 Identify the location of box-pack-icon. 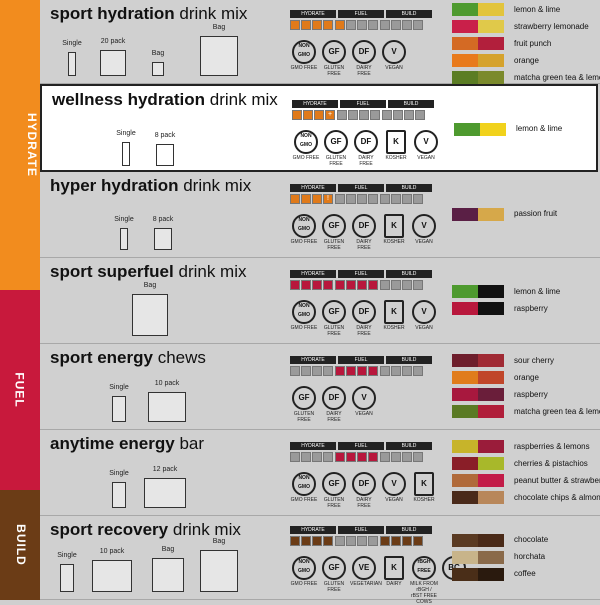
(113, 63).